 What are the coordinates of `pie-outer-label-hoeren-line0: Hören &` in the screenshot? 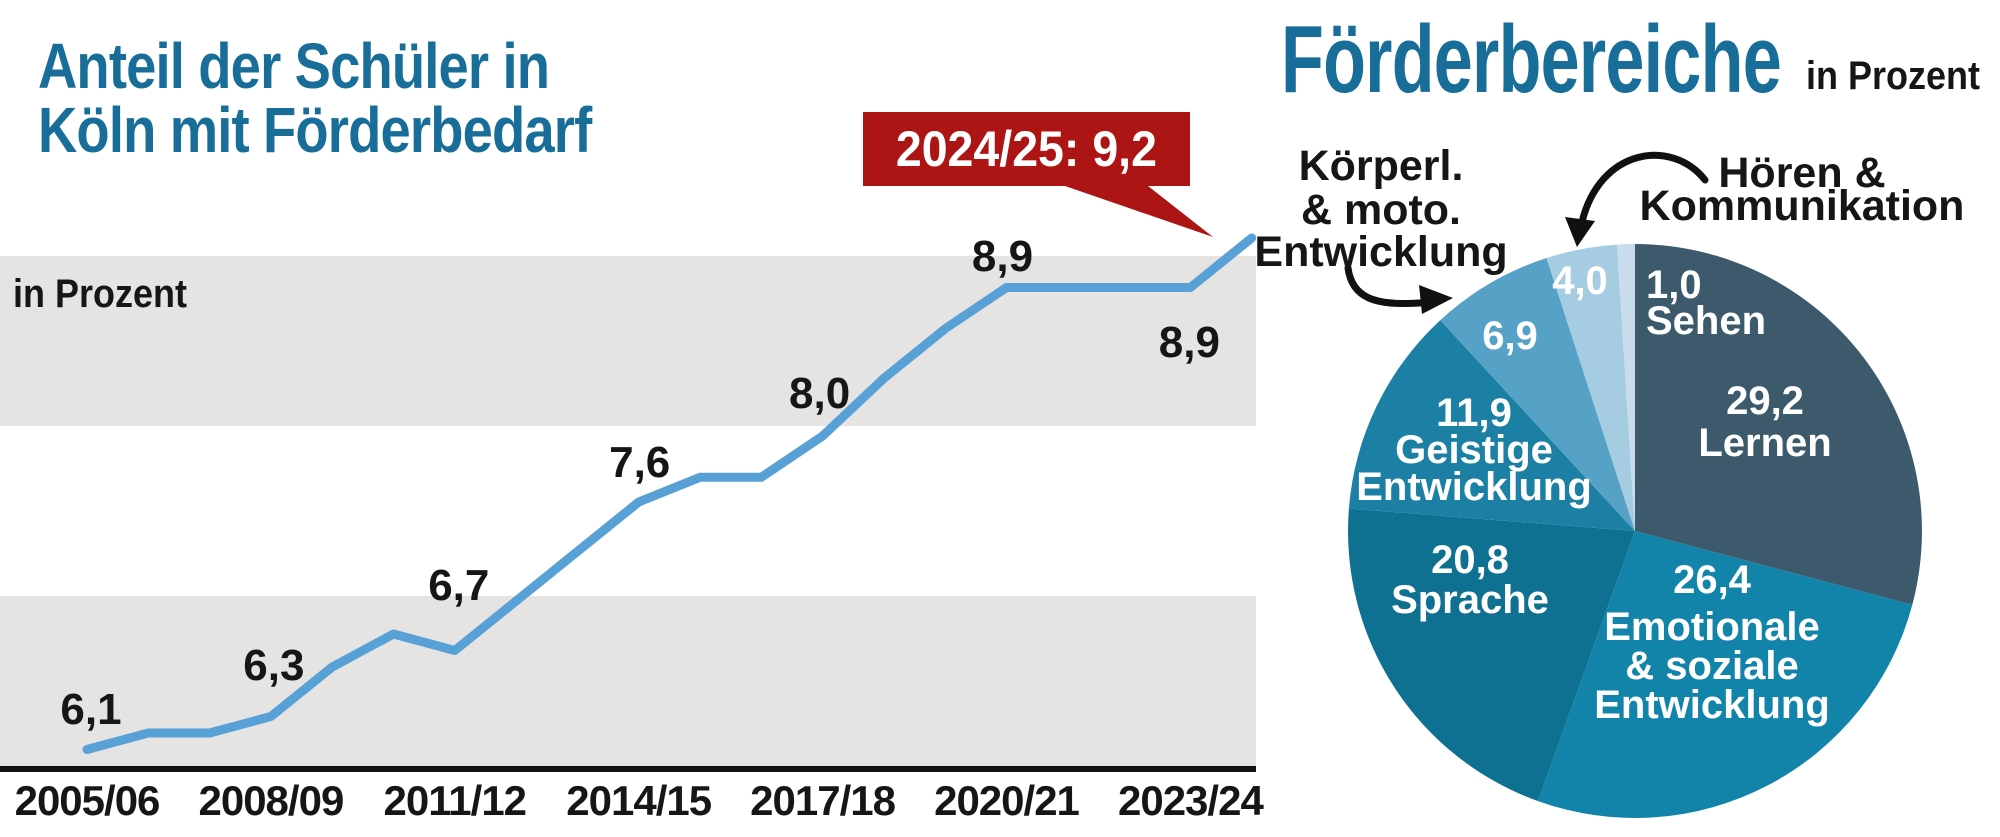 It's located at (1802, 173).